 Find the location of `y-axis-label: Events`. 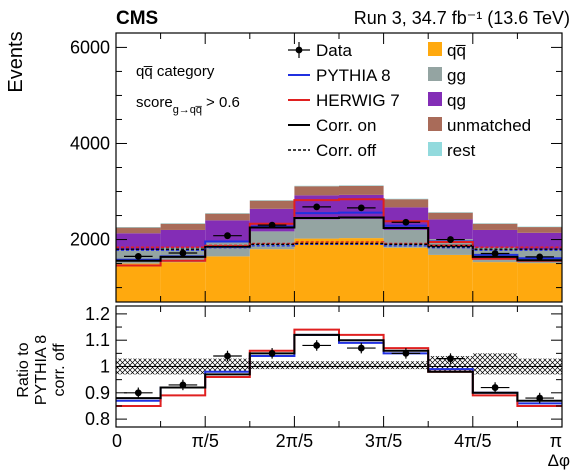

y-axis-label: Events is located at coordinates (16, 61).